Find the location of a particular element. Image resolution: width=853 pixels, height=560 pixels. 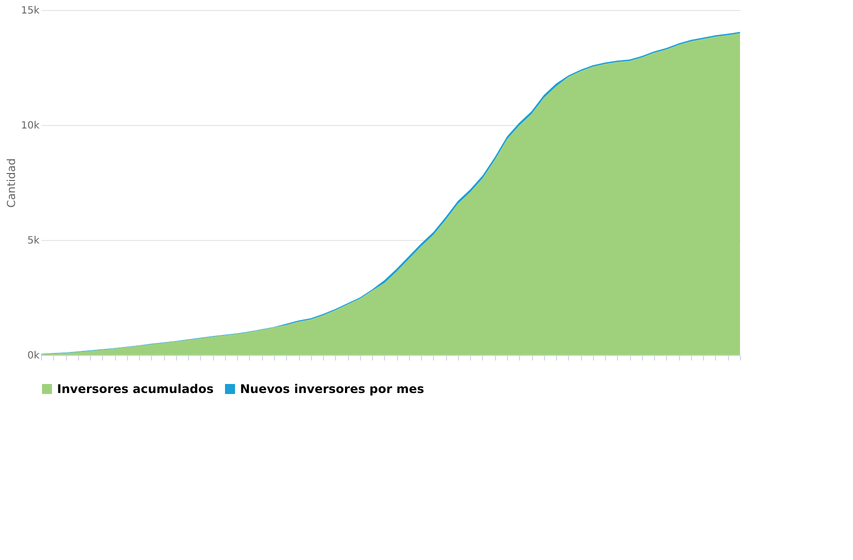

y-tick-label: 5k is located at coordinates (33, 241).